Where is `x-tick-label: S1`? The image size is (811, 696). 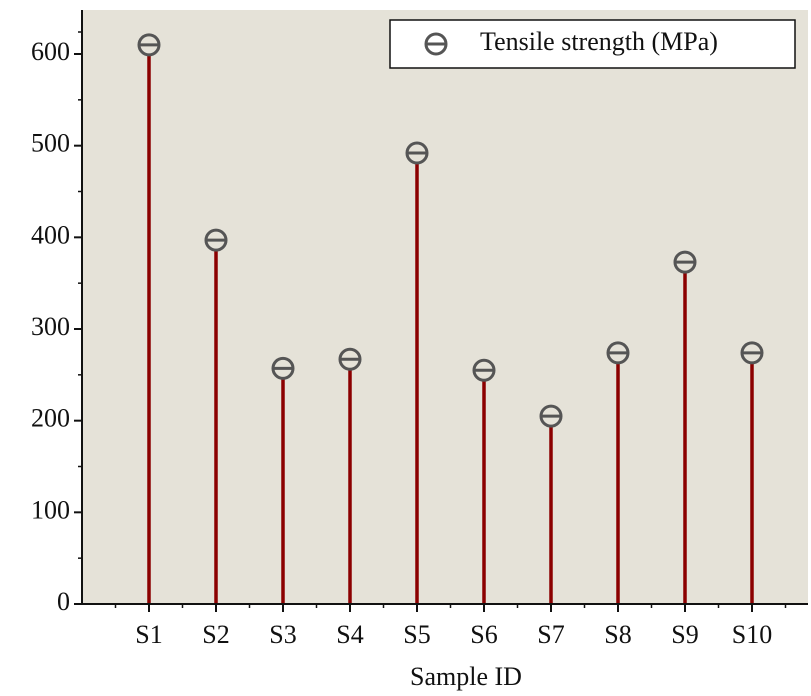 x-tick-label: S1 is located at coordinates (148, 634).